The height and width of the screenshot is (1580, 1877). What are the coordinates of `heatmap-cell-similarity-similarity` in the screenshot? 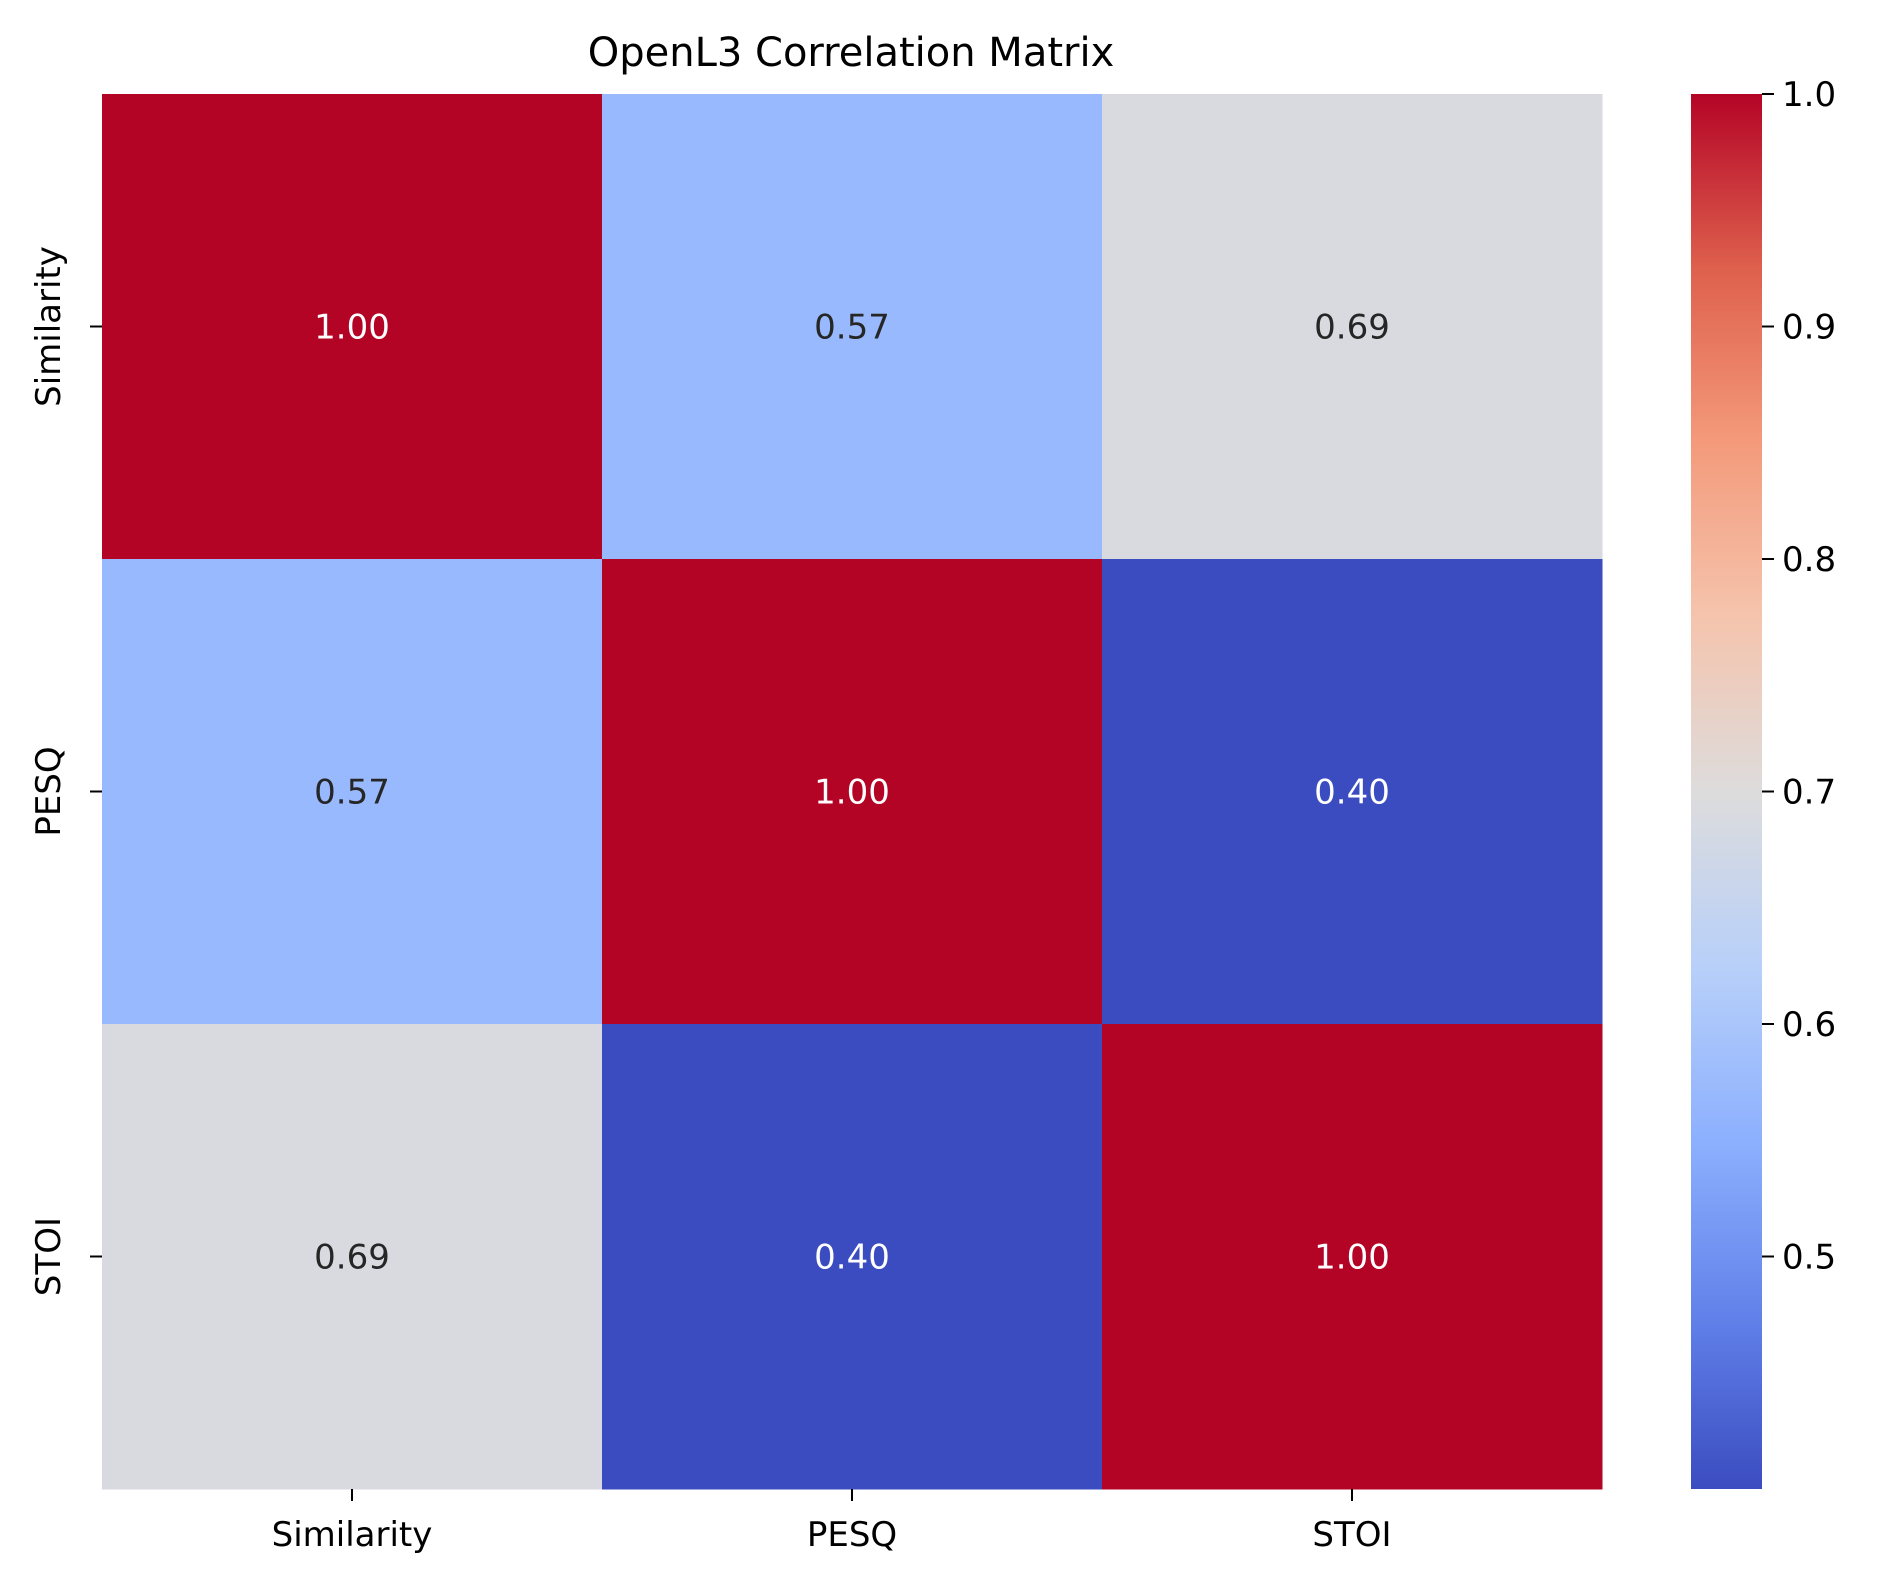 It's located at (352, 327).